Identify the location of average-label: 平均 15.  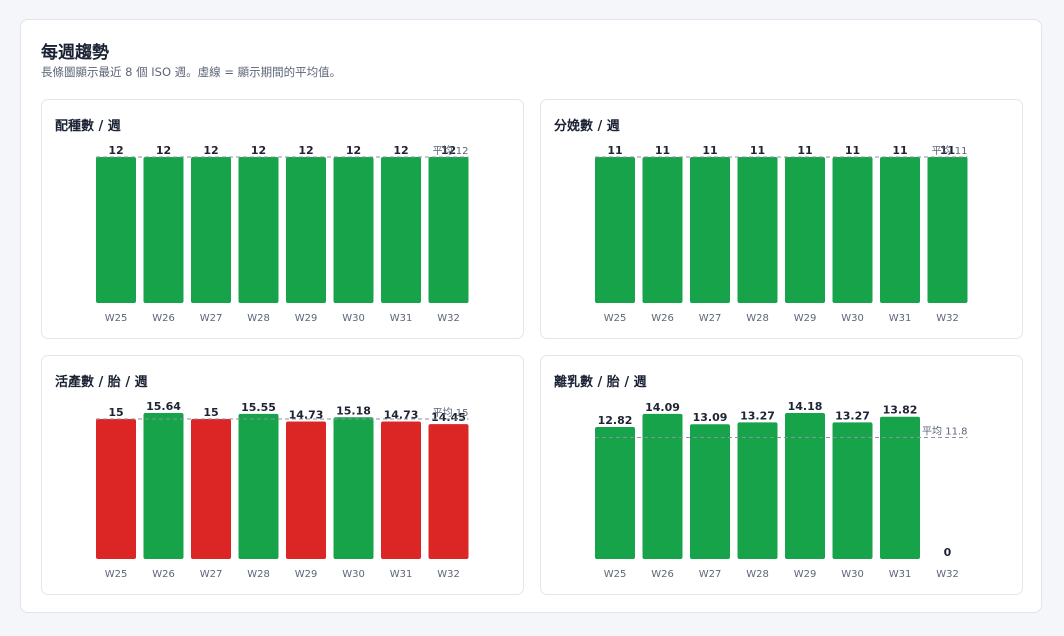
(451, 413).